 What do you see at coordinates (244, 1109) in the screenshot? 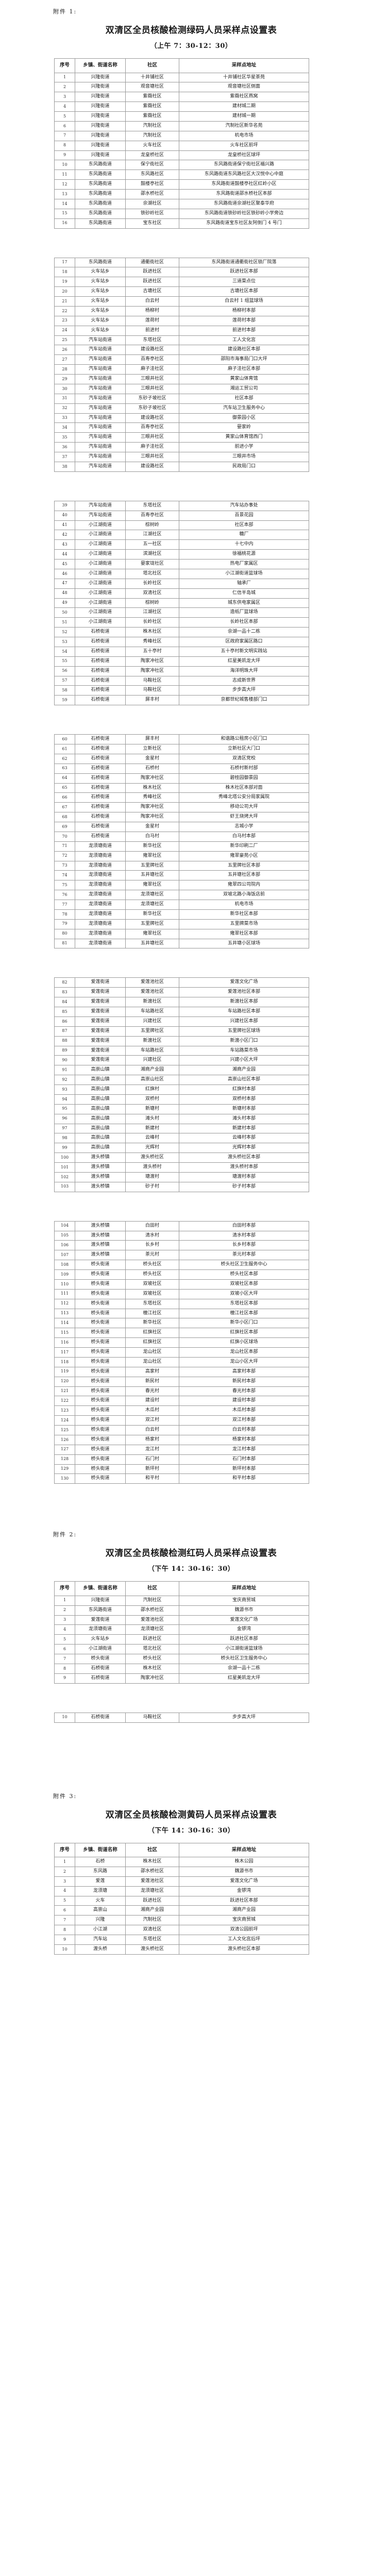
I see `cell-address: 新塘村本部` at bounding box center [244, 1109].